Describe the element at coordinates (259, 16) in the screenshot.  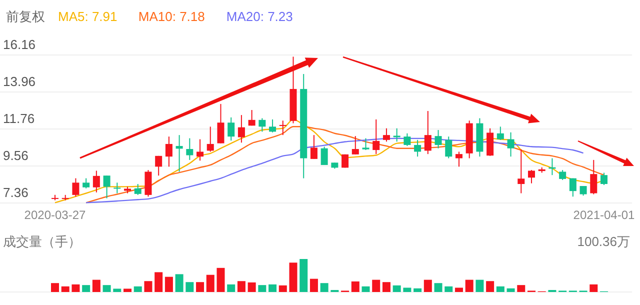
I see `text: MA20: 7.23` at that location.